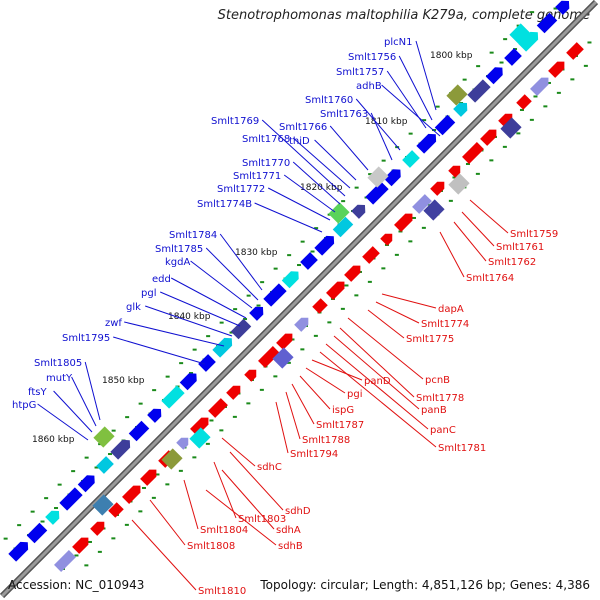  Describe the element at coordinates (290, 546) in the screenshot. I see `reverse-gene-label: sdhB` at that location.